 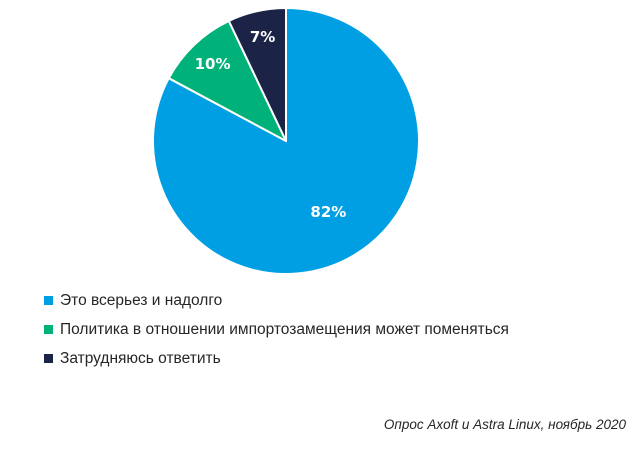 What do you see at coordinates (276, 358) in the screenshot?
I see `legend-item: Затрудняюсь ответить` at bounding box center [276, 358].